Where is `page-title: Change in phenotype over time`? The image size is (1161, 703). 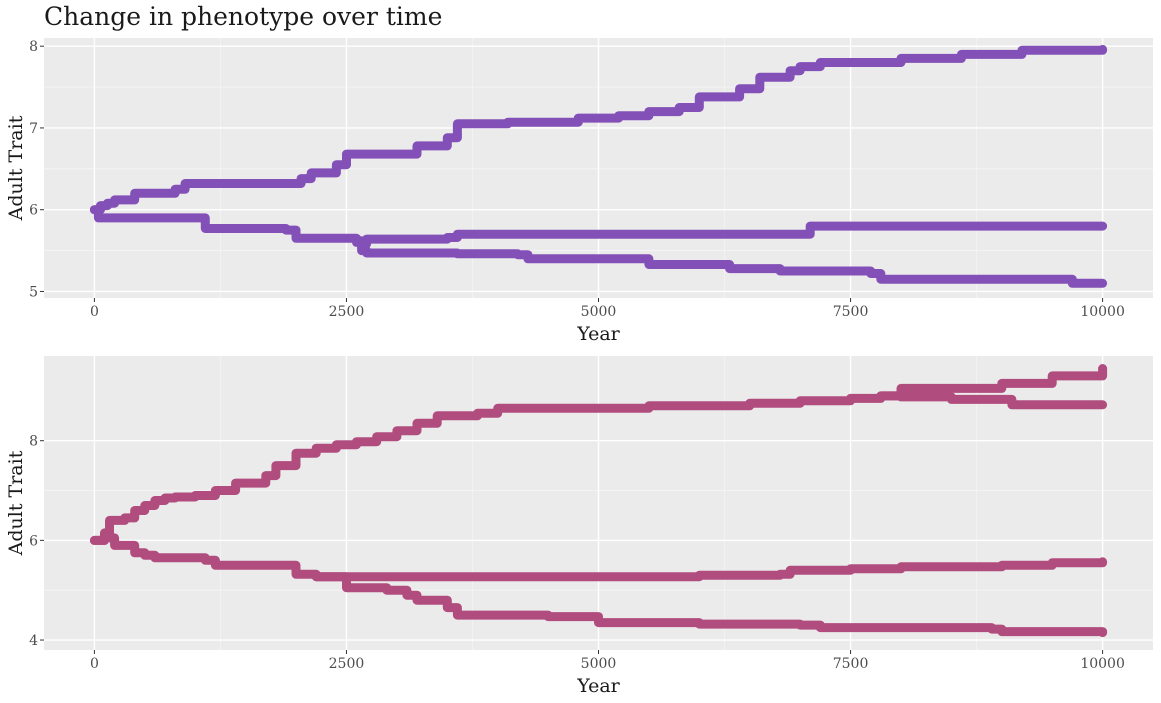 page-title: Change in phenotype over time is located at coordinates (243, 16).